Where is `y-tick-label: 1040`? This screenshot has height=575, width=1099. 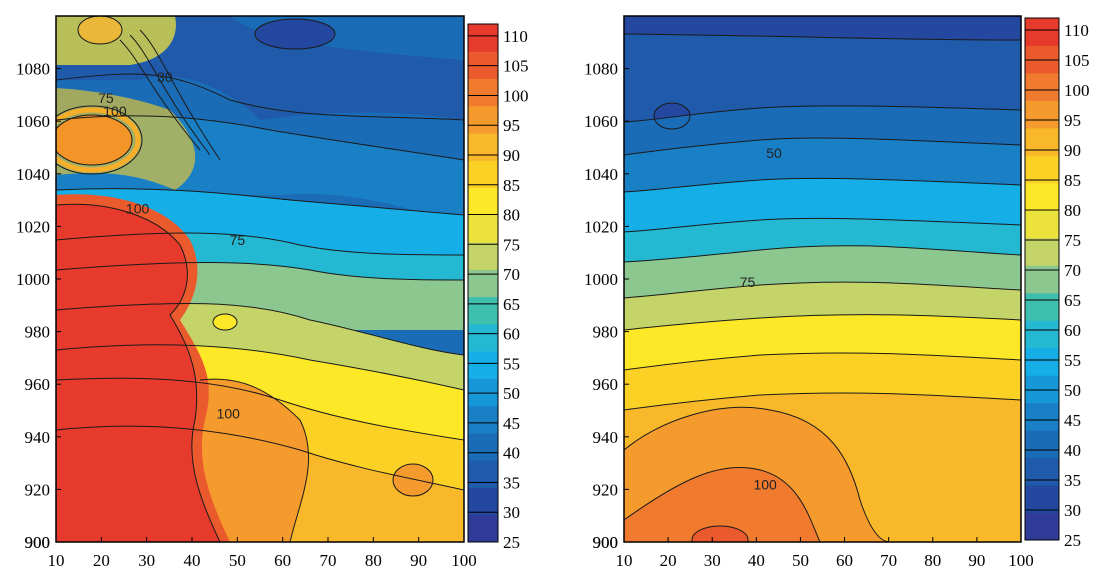
y-tick-label: 1040 is located at coordinates (33, 174).